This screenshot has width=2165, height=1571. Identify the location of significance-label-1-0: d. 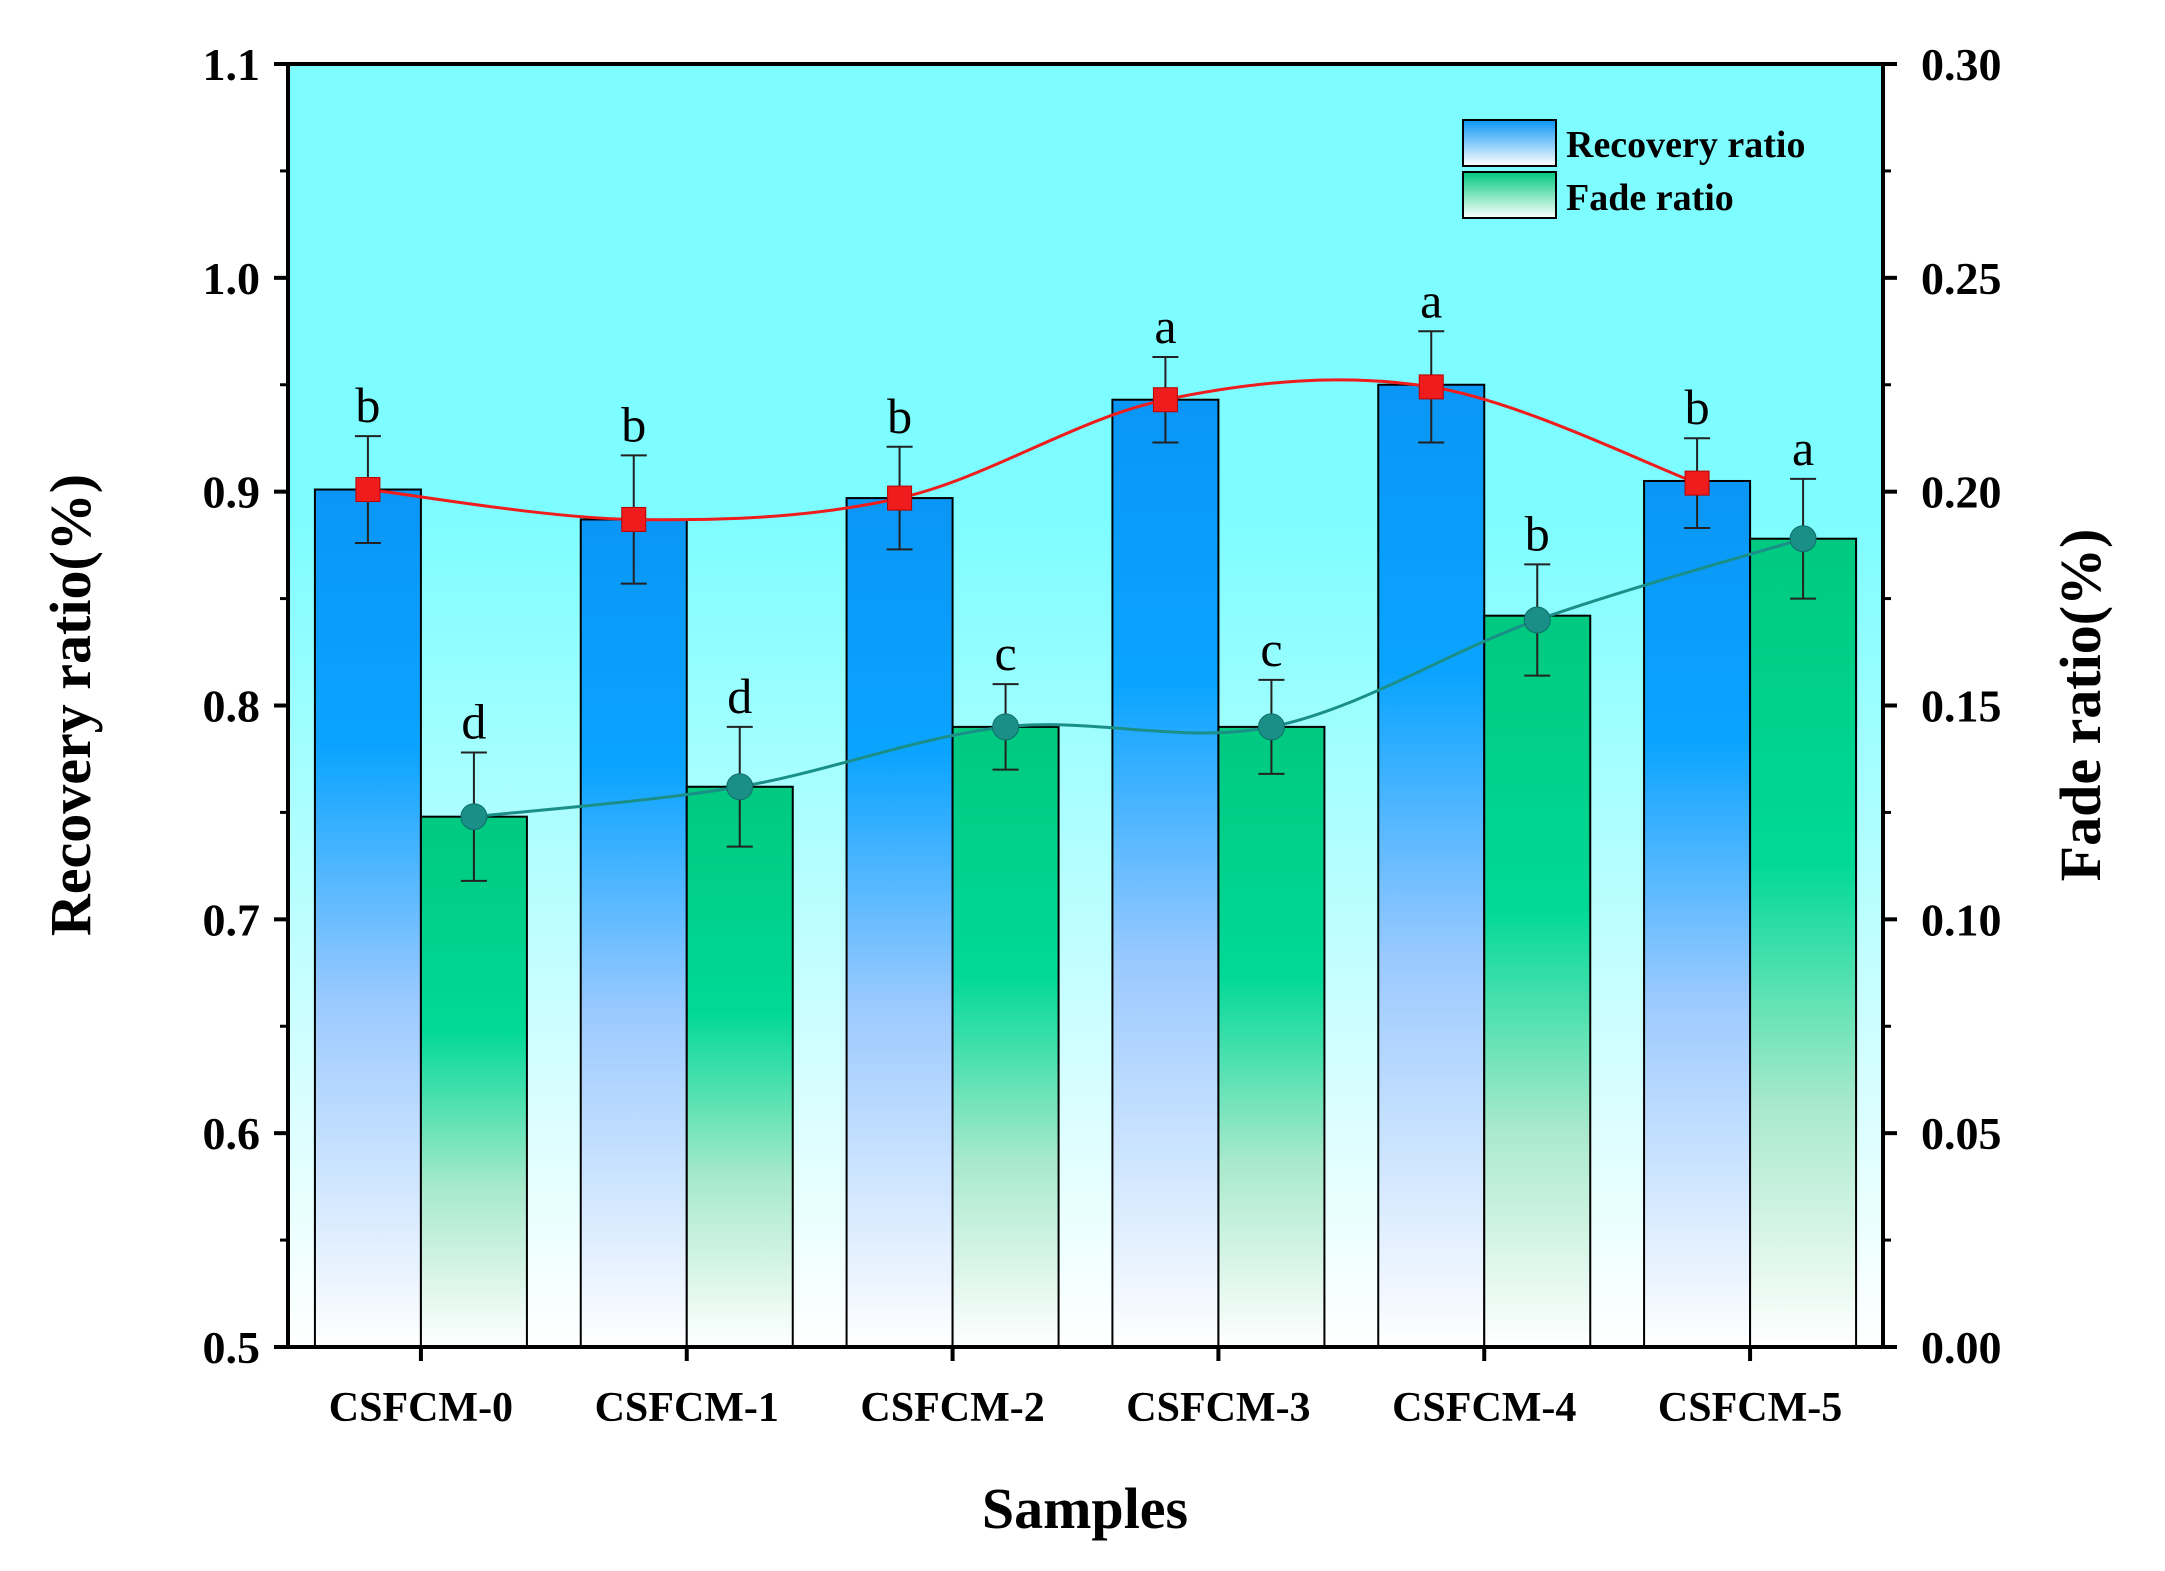
(473, 722).